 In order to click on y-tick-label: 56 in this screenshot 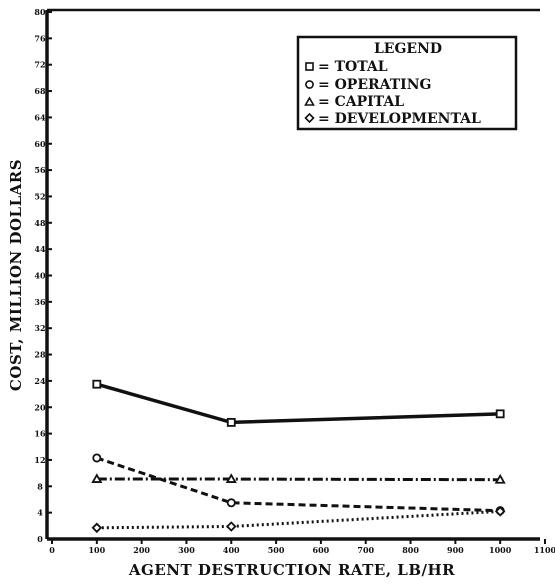, I will do `click(40, 170)`.